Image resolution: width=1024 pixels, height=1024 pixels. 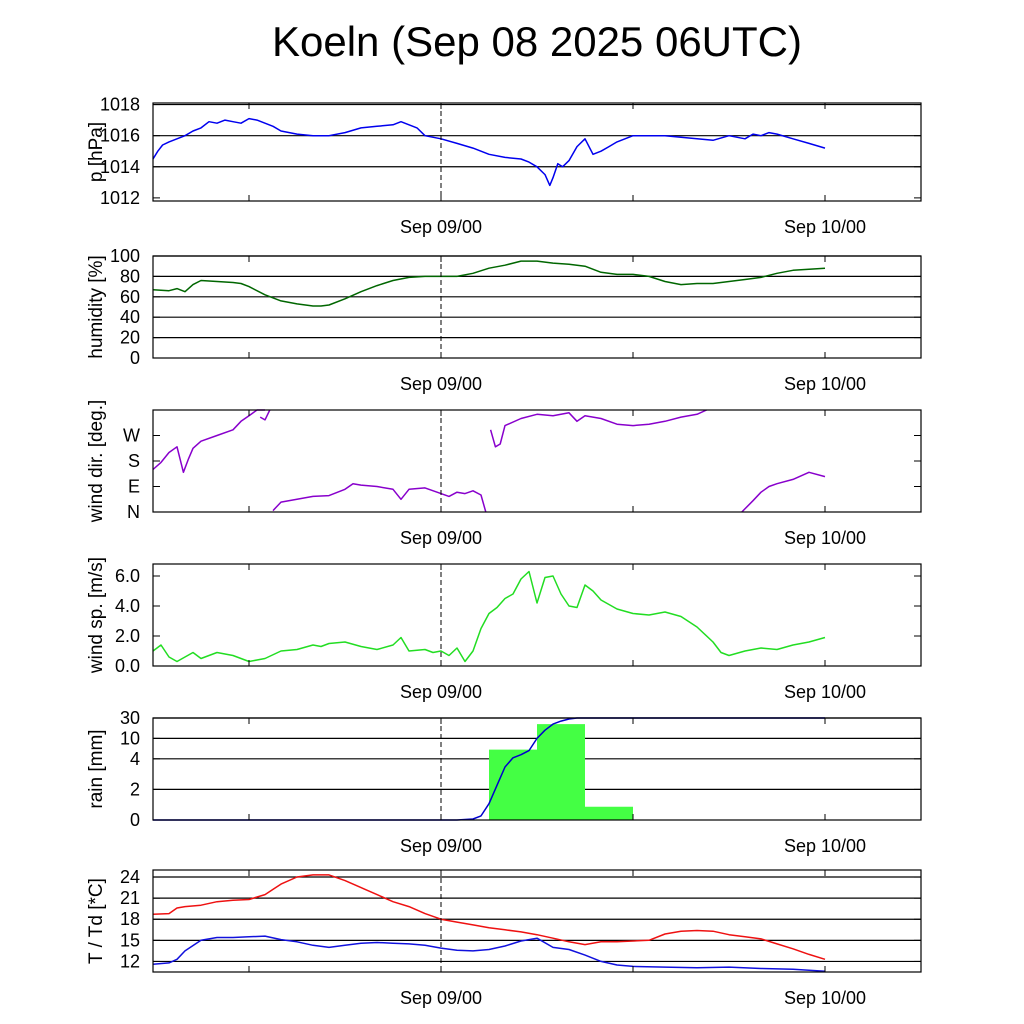 I want to click on wind_direction-xtick-label: Sep 10/00, so click(x=825, y=538).